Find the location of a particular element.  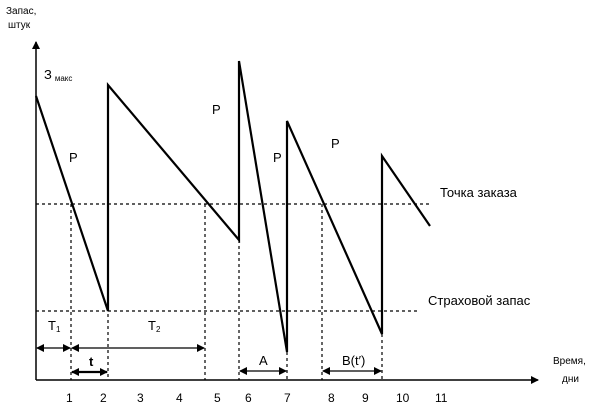

y-axis-label-line2: штук is located at coordinates (19, 25).